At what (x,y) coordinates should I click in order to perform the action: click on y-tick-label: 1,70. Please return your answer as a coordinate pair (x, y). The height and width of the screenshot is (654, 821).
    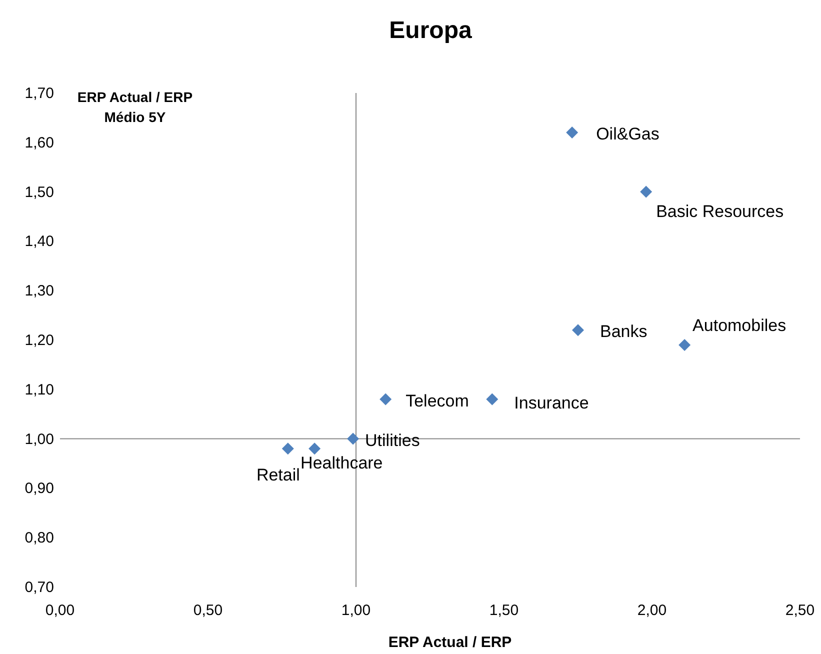
    Looking at the image, I should click on (39, 93).